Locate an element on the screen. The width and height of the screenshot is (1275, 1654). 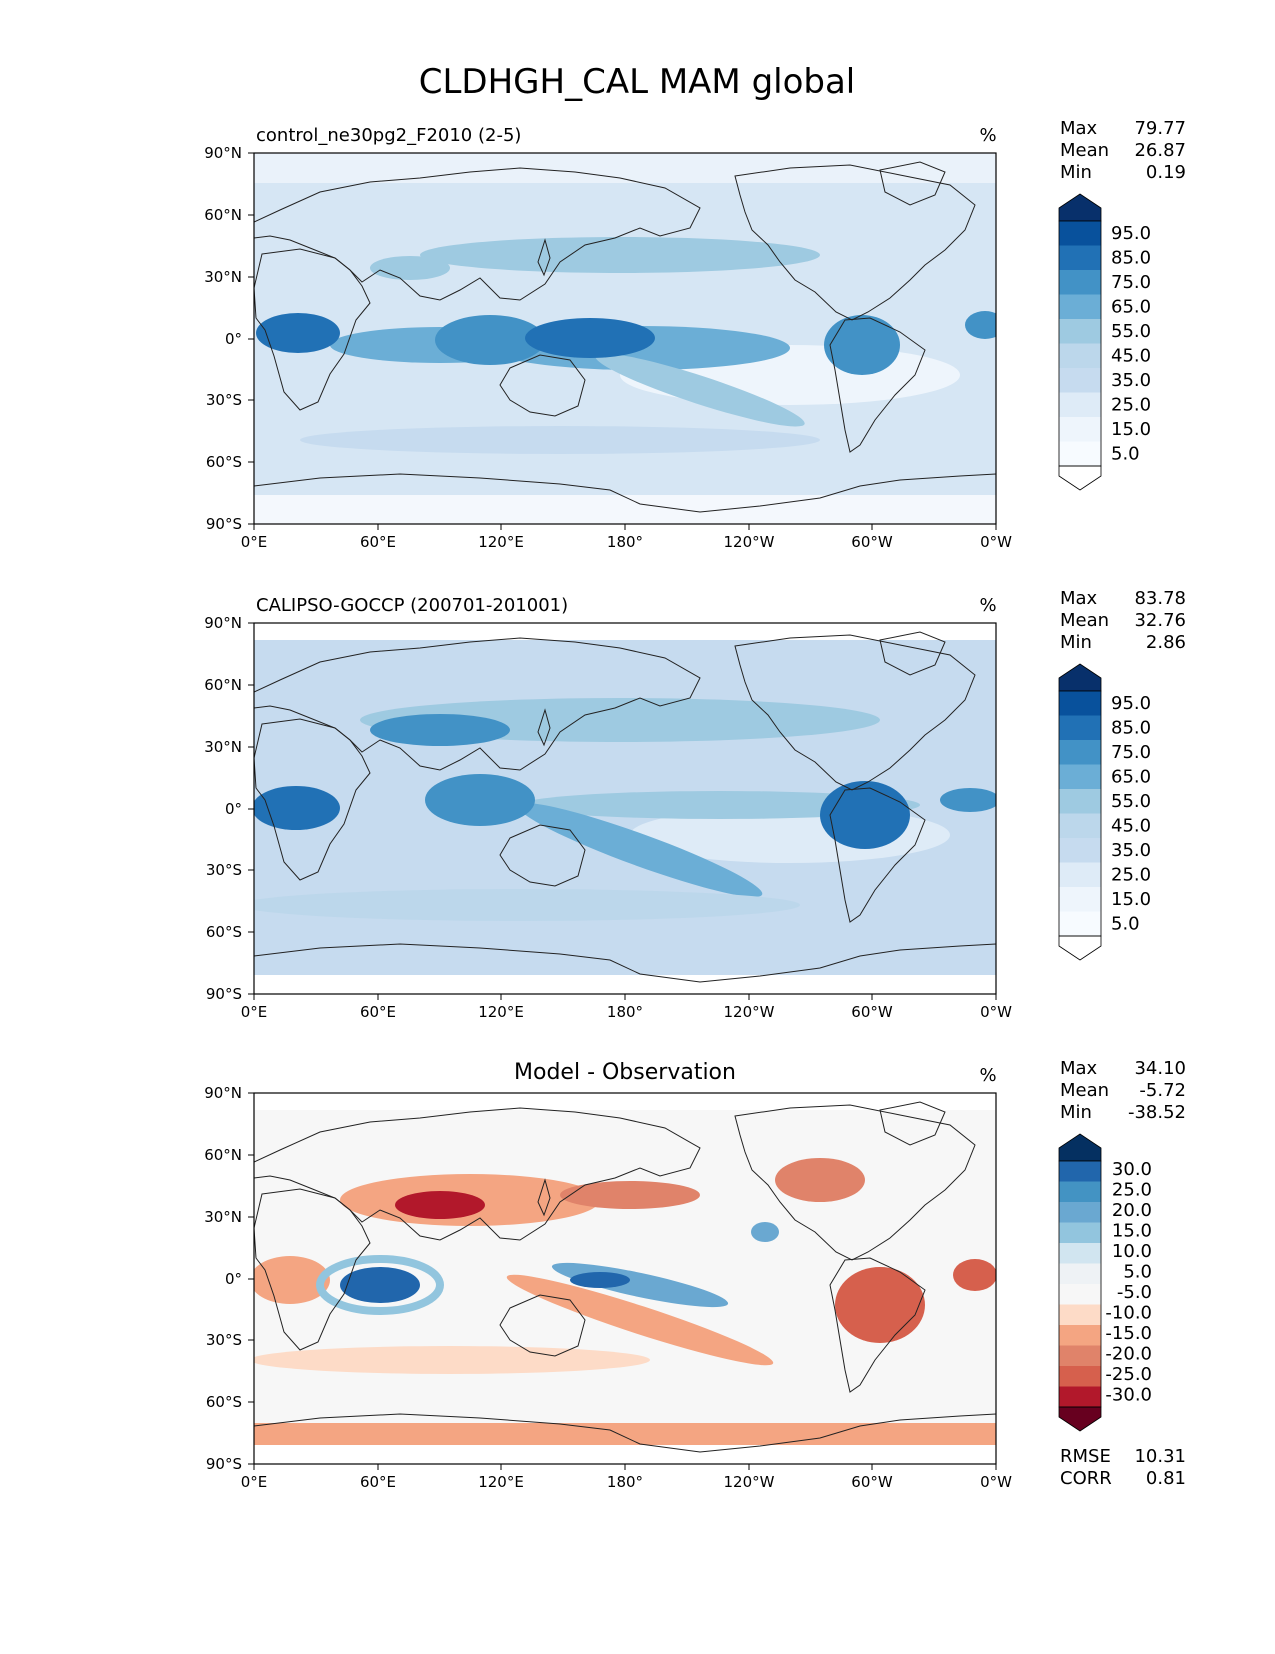
storm-track-north is located at coordinates (620, 255).